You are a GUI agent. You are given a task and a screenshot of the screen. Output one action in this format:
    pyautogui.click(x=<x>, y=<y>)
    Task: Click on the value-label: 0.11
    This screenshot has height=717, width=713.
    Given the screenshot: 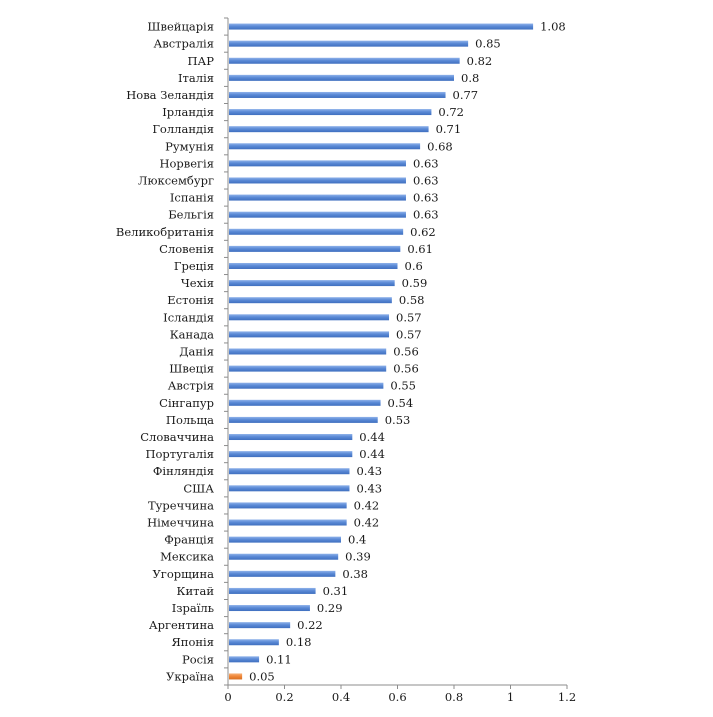 What is the action you would take?
    pyautogui.click(x=279, y=659)
    